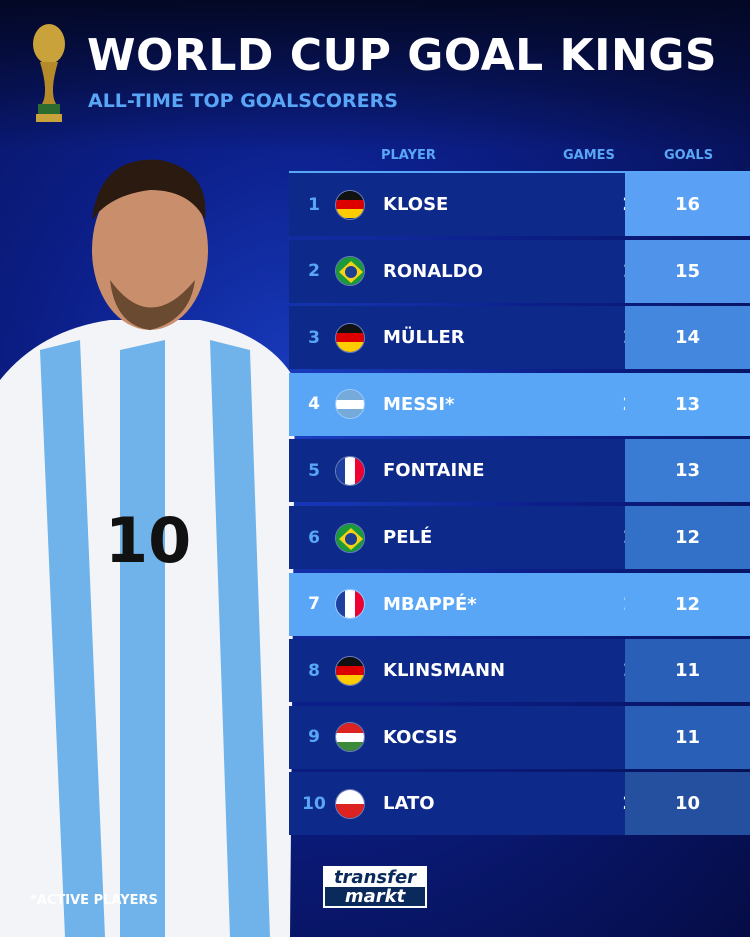 The image size is (750, 937). What do you see at coordinates (687, 804) in the screenshot?
I see `goals-count: 10` at bounding box center [687, 804].